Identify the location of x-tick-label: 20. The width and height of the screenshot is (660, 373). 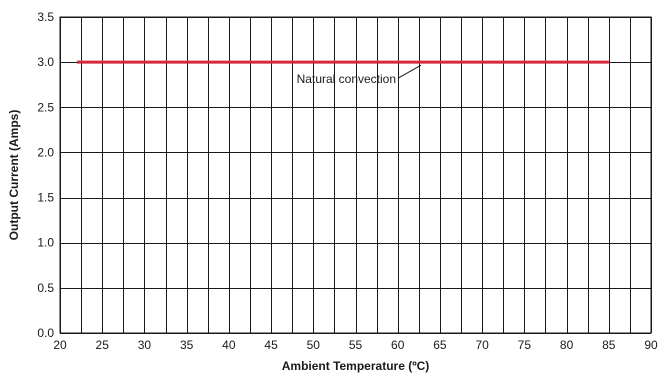
(60, 345).